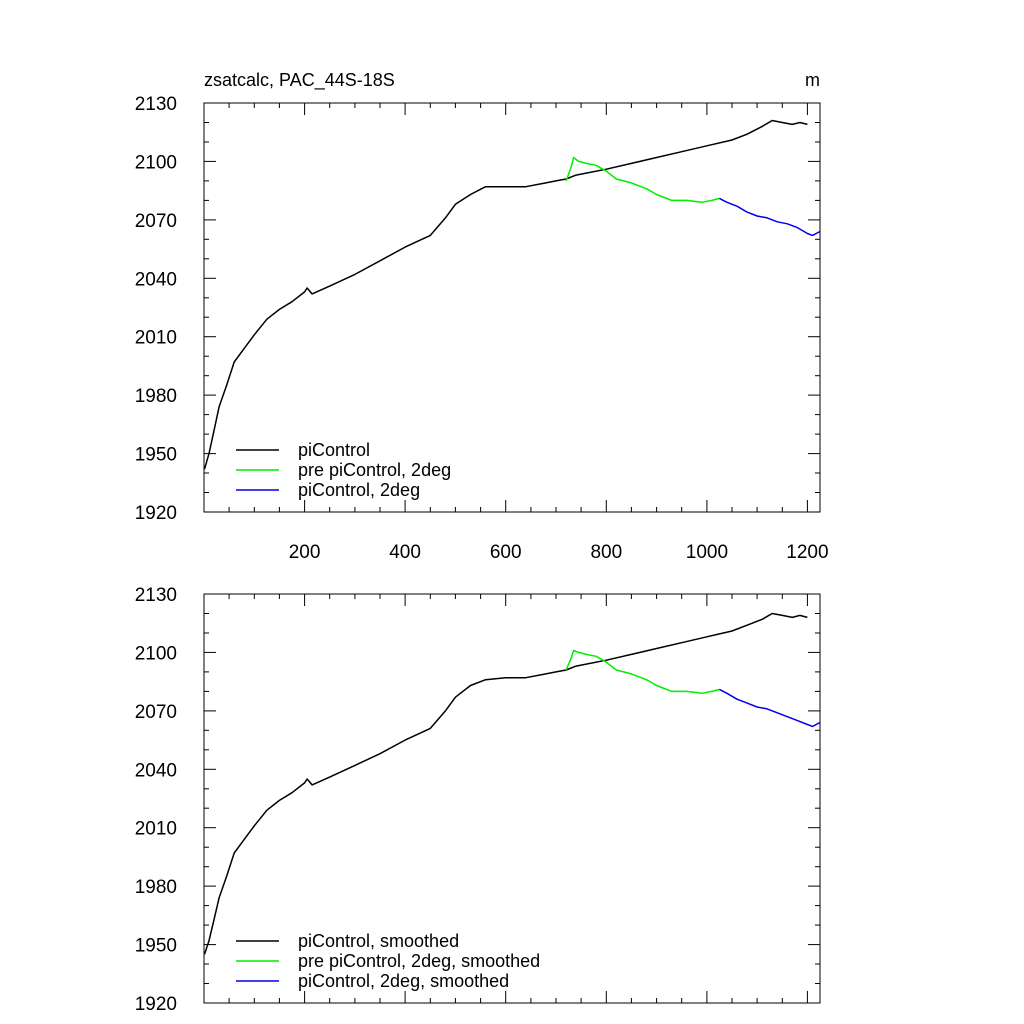 The height and width of the screenshot is (1024, 1024). What do you see at coordinates (378, 941) in the screenshot?
I see `legend-label: piControl, smoothed` at bounding box center [378, 941].